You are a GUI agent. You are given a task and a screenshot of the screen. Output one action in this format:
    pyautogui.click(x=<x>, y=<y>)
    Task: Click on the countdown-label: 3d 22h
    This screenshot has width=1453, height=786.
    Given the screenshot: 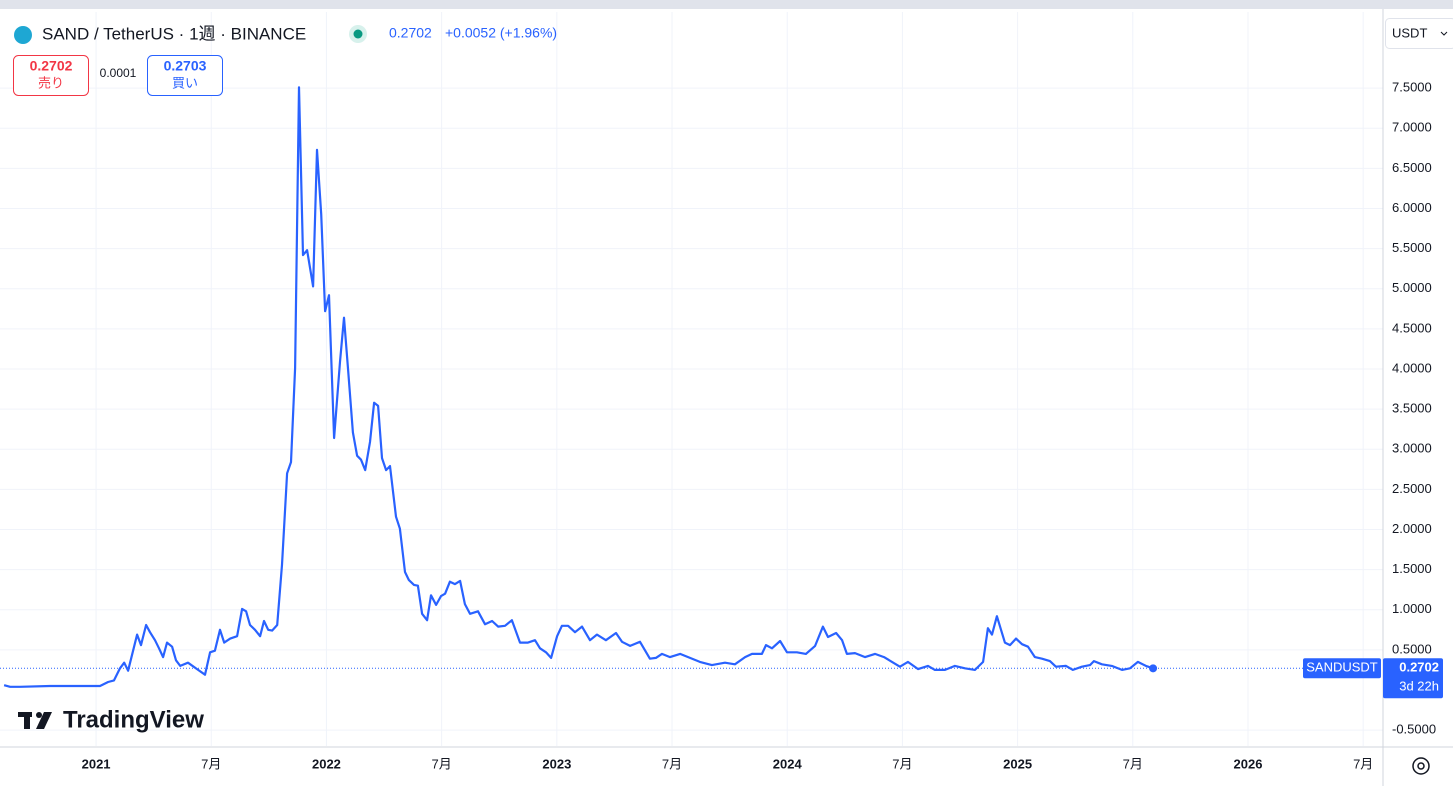 What is the action you would take?
    pyautogui.click(x=1419, y=686)
    